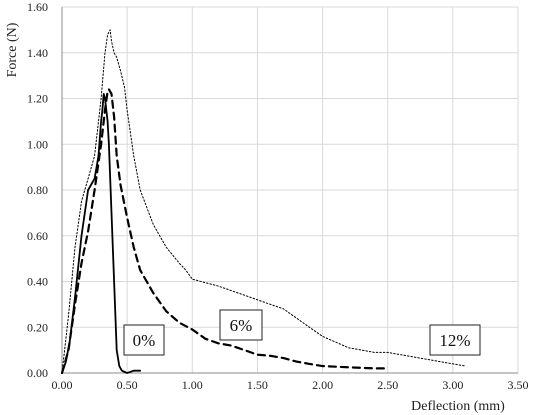 This screenshot has height=415, width=533. What do you see at coordinates (62, 385) in the screenshot?
I see `x-tick-label: 0.00` at bounding box center [62, 385].